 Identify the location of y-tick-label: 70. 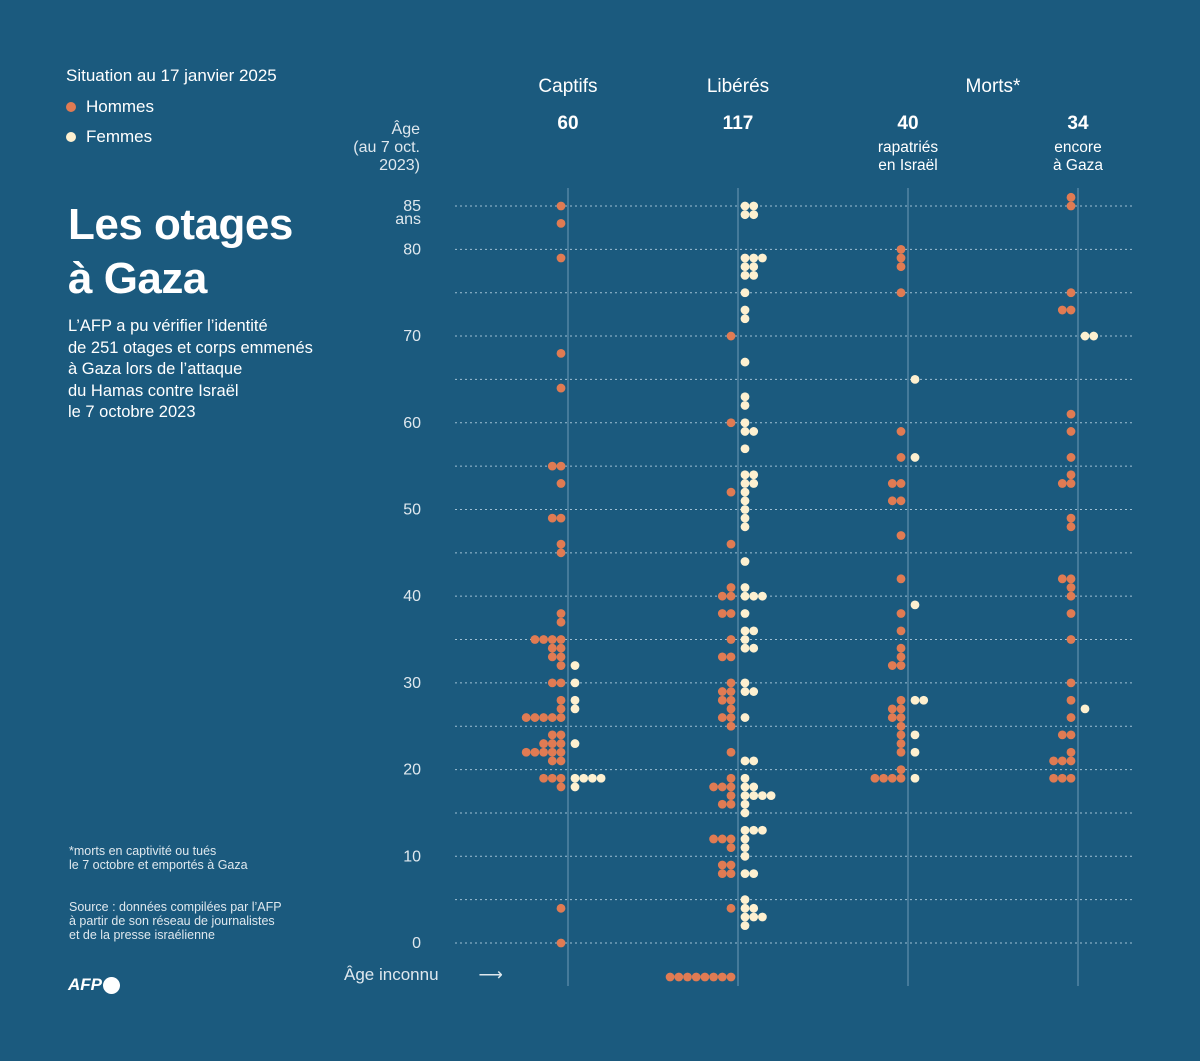
(412, 336).